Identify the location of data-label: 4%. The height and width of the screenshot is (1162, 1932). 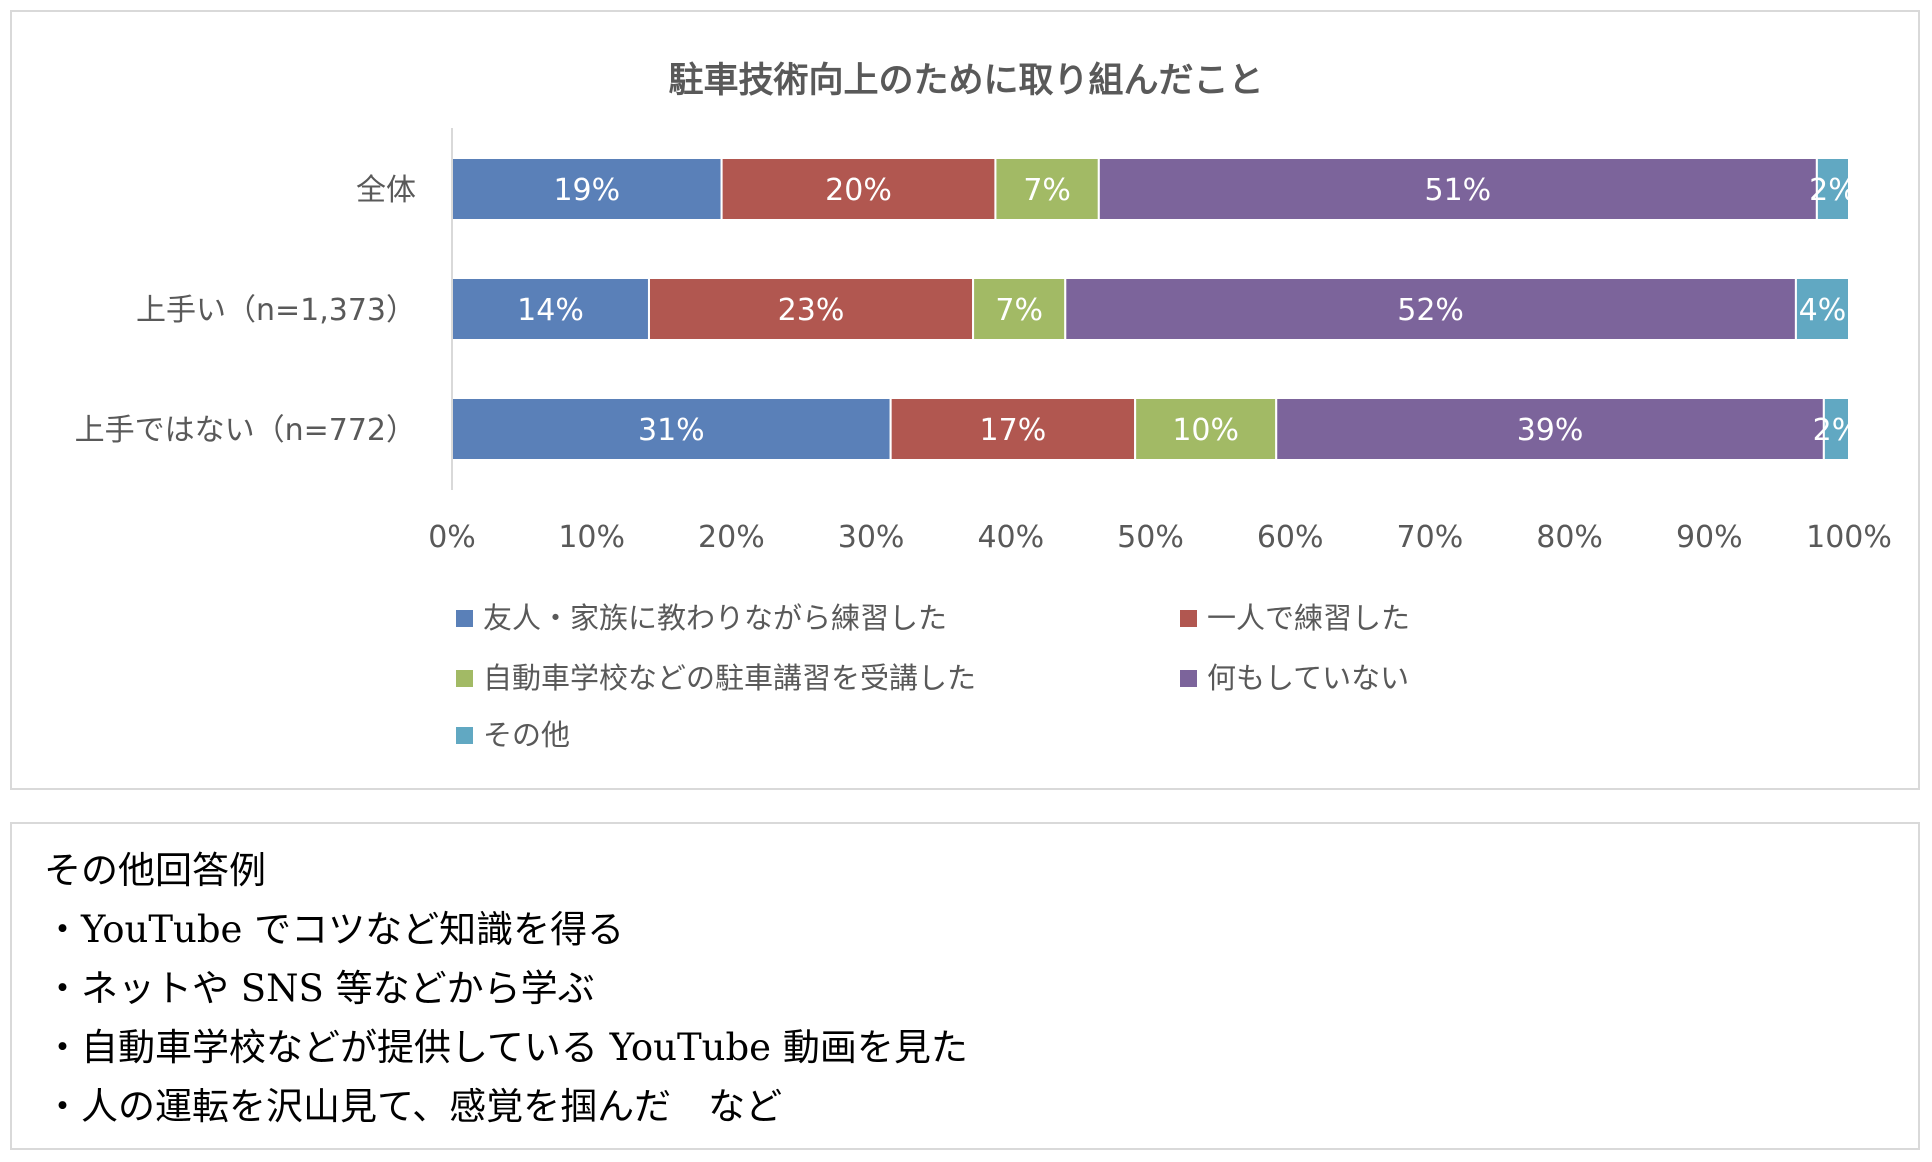
(1823, 310).